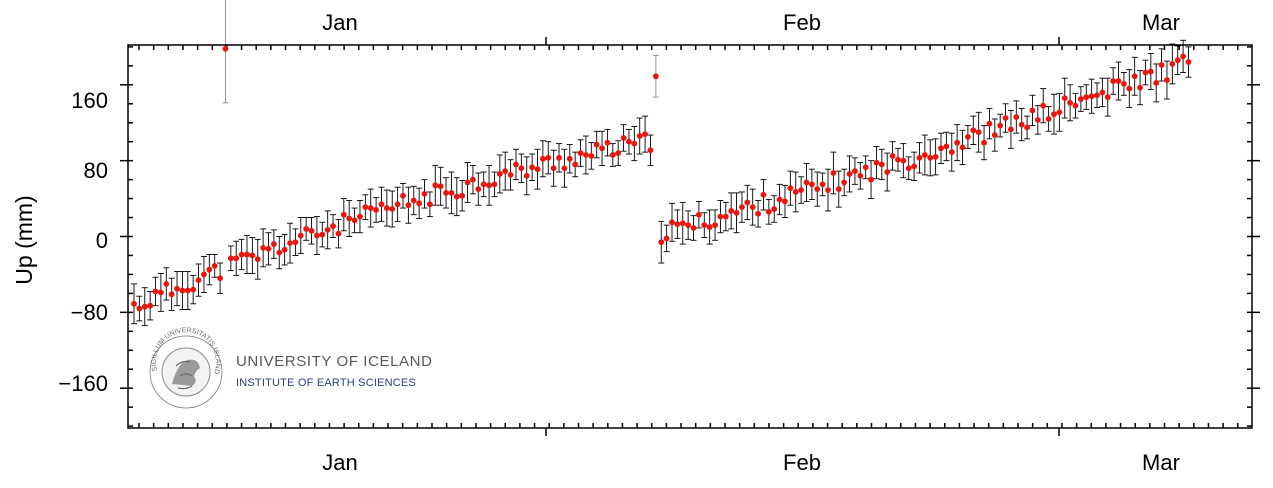 The image size is (1273, 488). Describe the element at coordinates (225, 48) in the screenshot. I see `outlier-point-marker` at that location.